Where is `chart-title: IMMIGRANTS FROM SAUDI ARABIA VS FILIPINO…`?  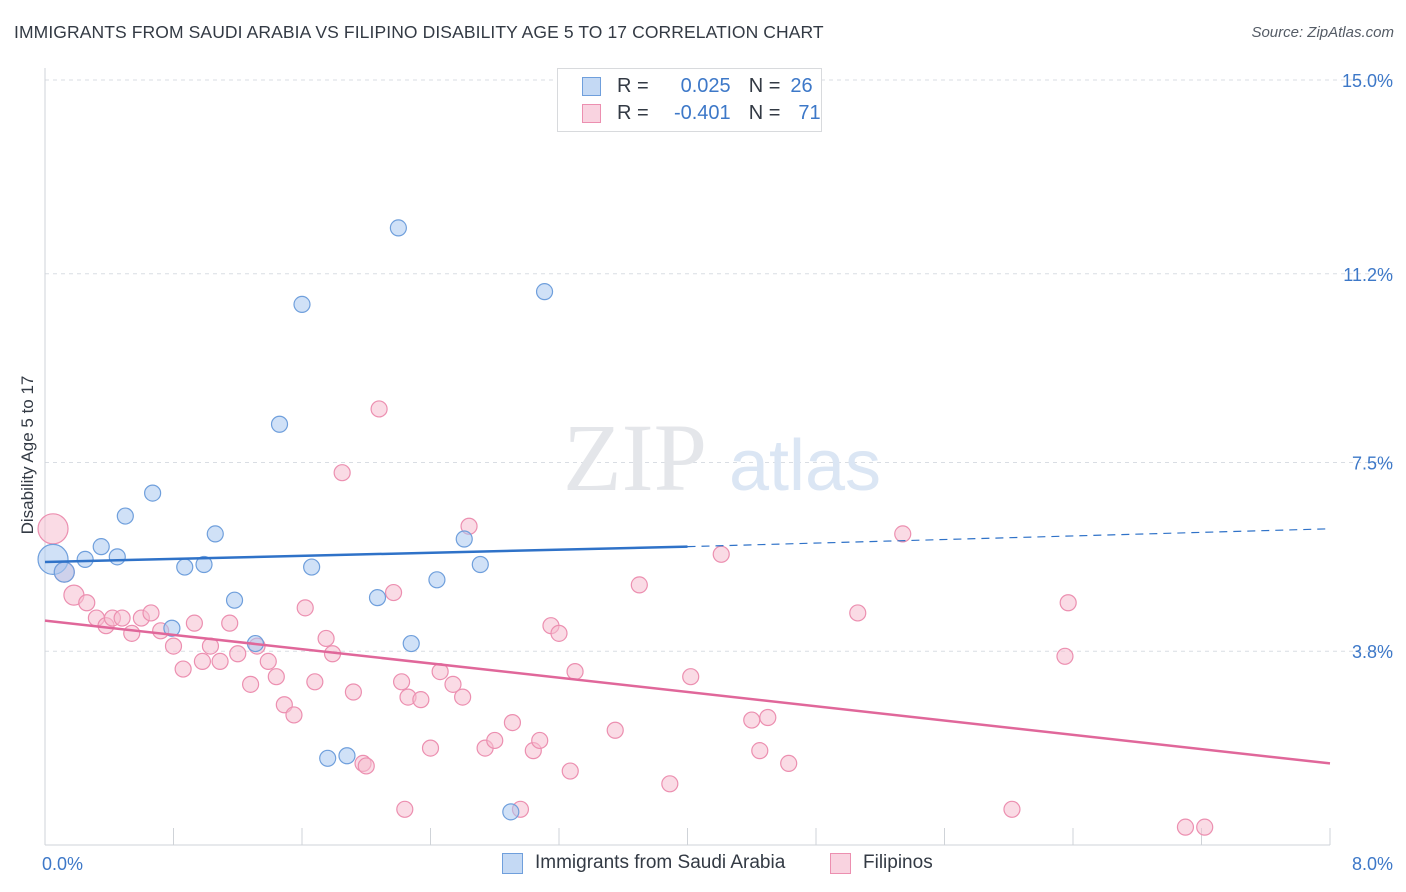
chart-title: IMMIGRANTS FROM SAUDI ARABIA VS FILIPINO… is located at coordinates (419, 32).